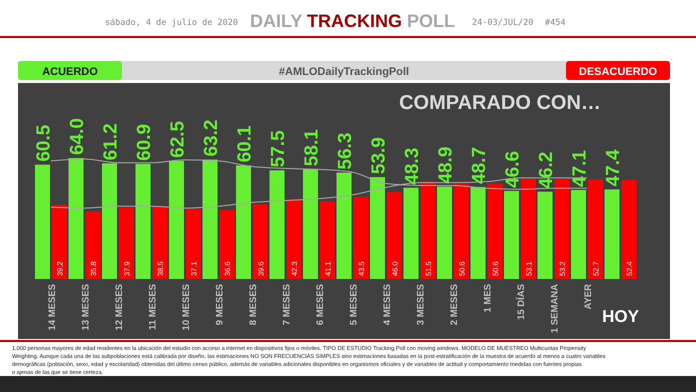  I want to click on text: 24-03/JUL/20, so click(503, 23).